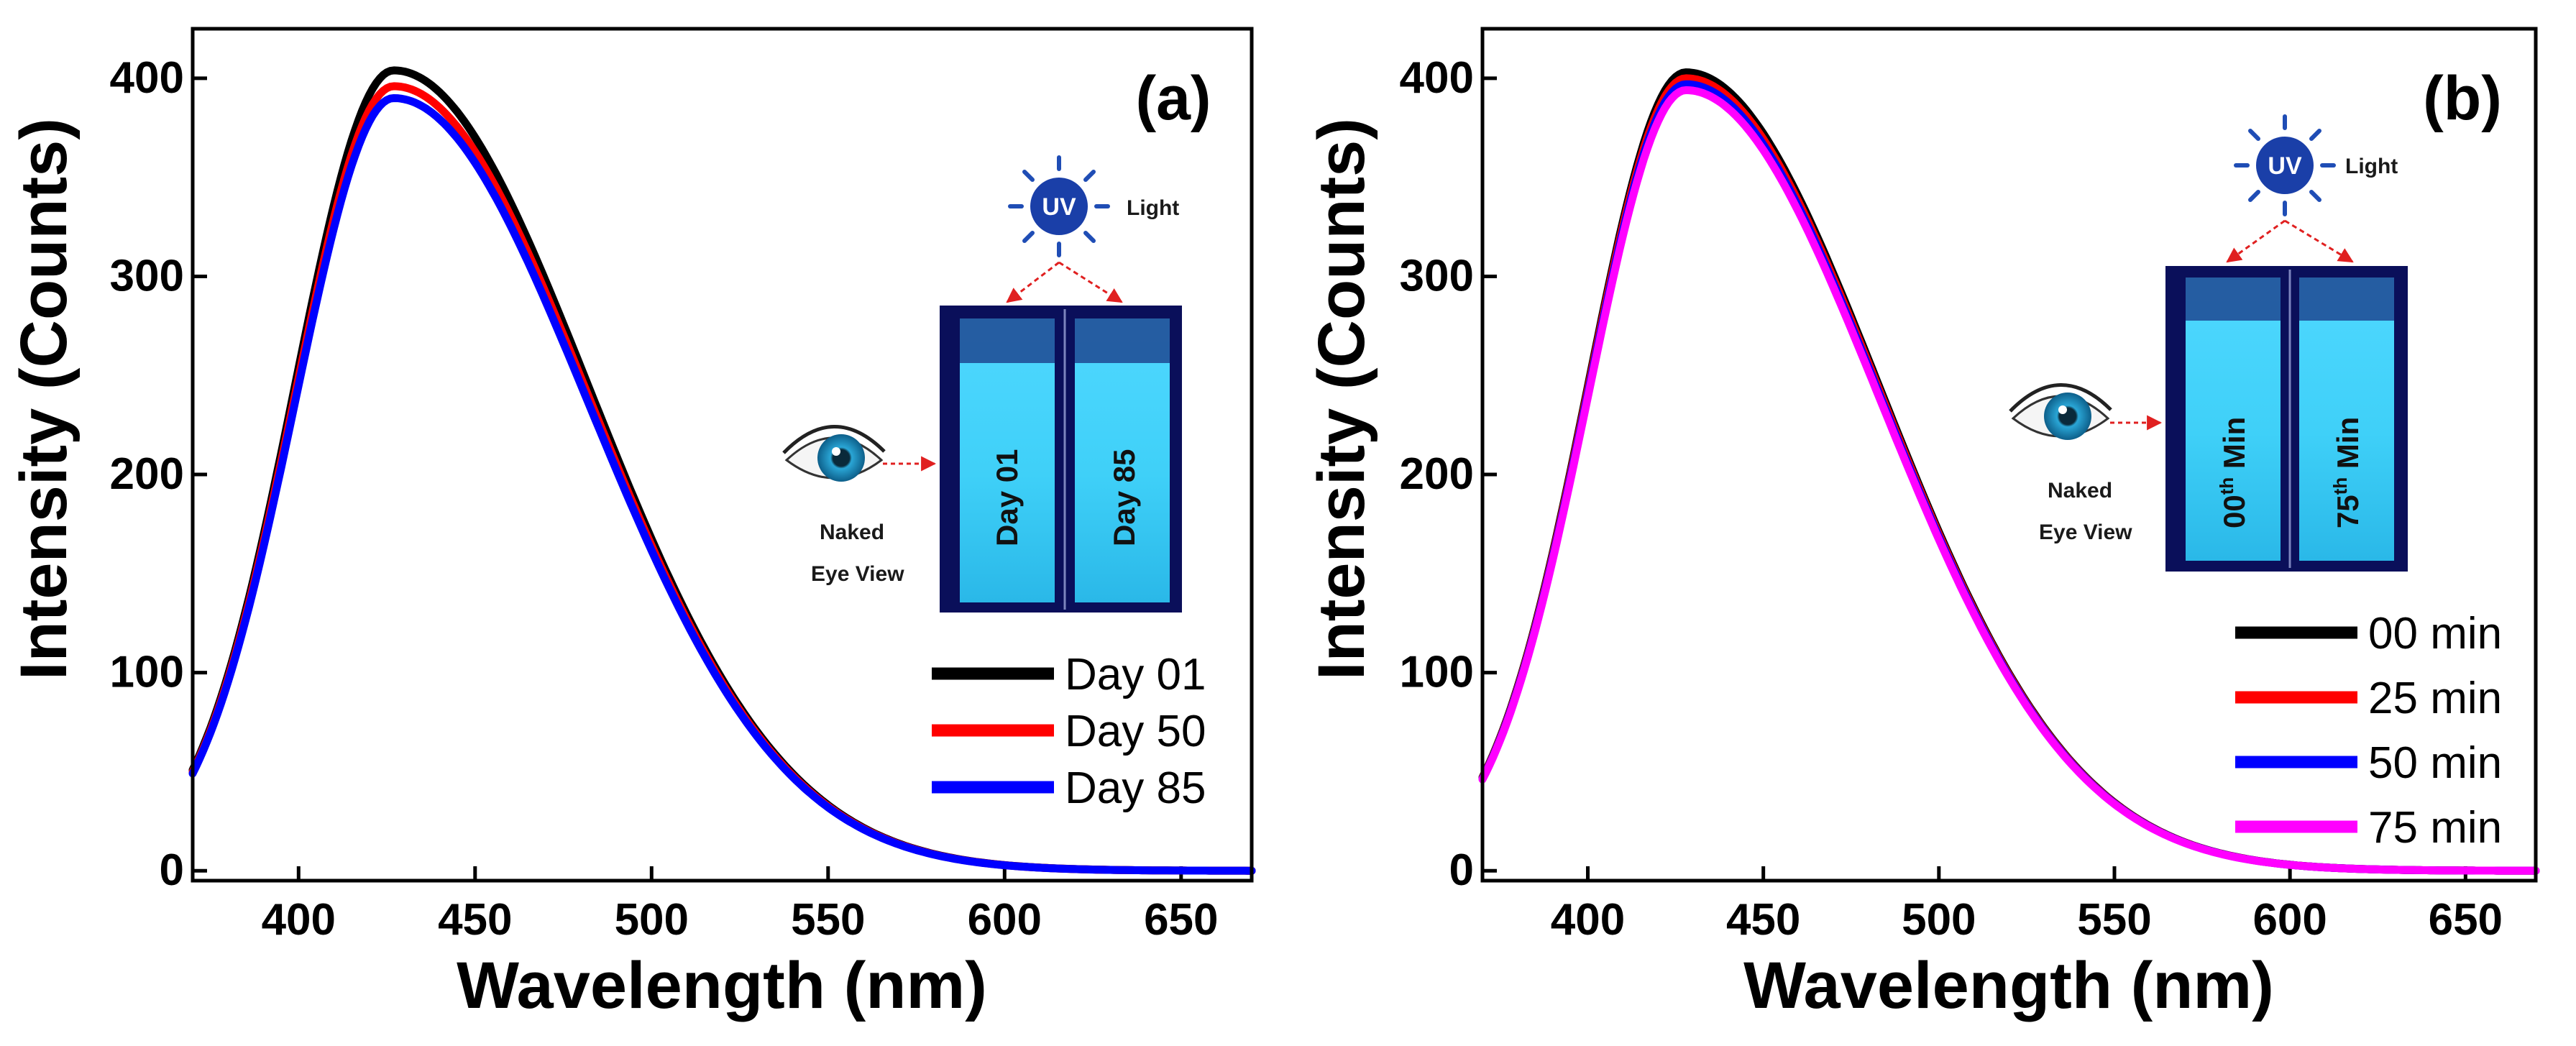 The image size is (2576, 1046). Describe the element at coordinates (652, 920) in the screenshot. I see `x-tick-label-a-2: 500` at that location.